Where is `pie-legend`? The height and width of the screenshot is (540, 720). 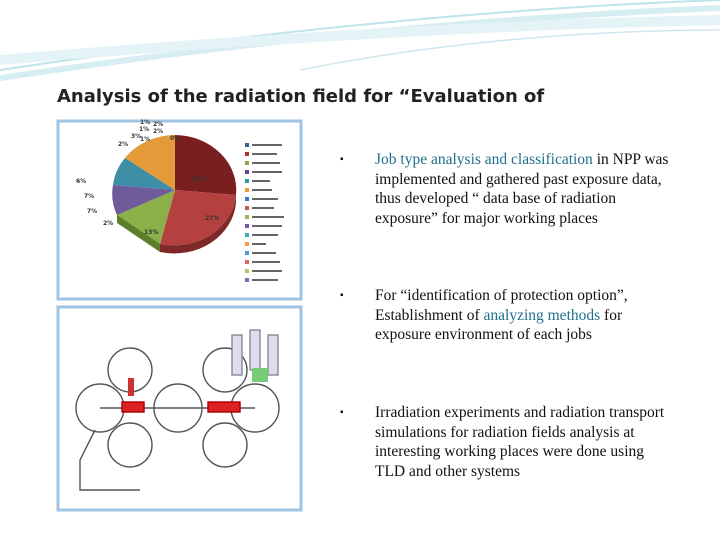 pie-legend is located at coordinates (264, 212).